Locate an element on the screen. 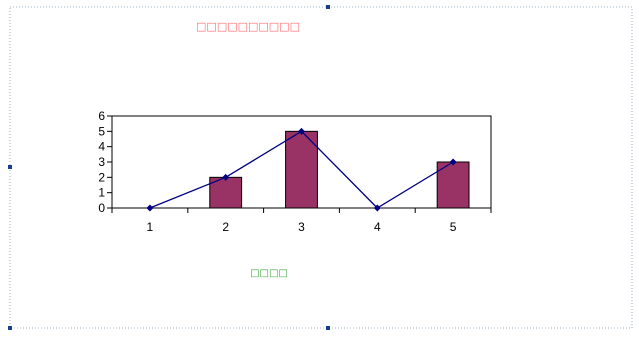  x-tick-label: 4 is located at coordinates (377, 227).